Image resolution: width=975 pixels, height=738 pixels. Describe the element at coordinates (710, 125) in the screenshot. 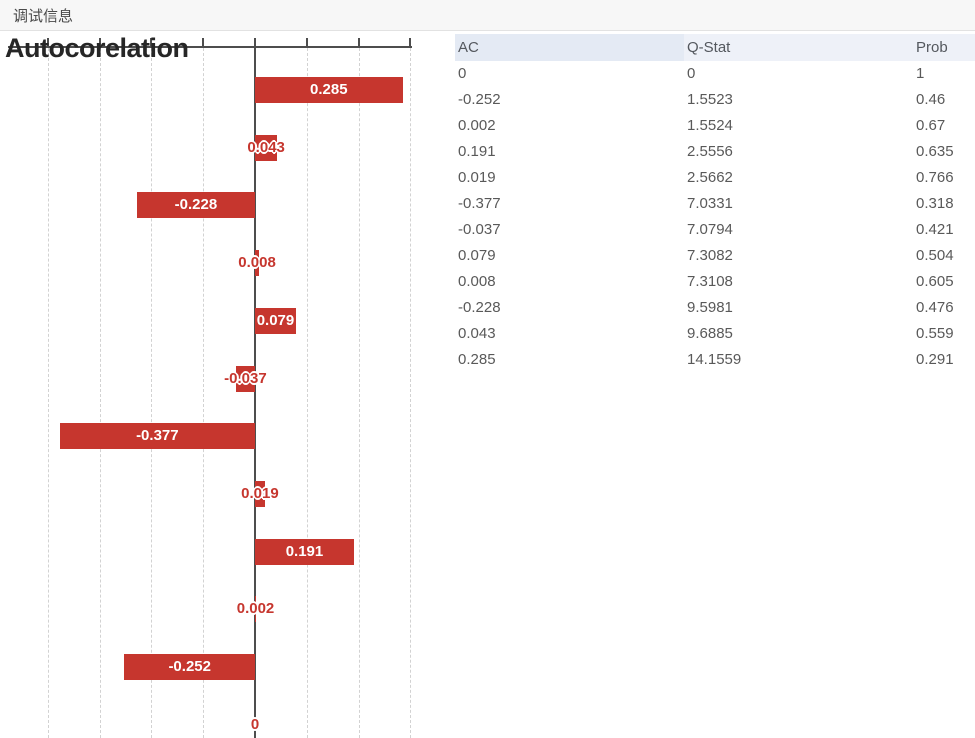

I see `table-cell: 1.5524` at that location.